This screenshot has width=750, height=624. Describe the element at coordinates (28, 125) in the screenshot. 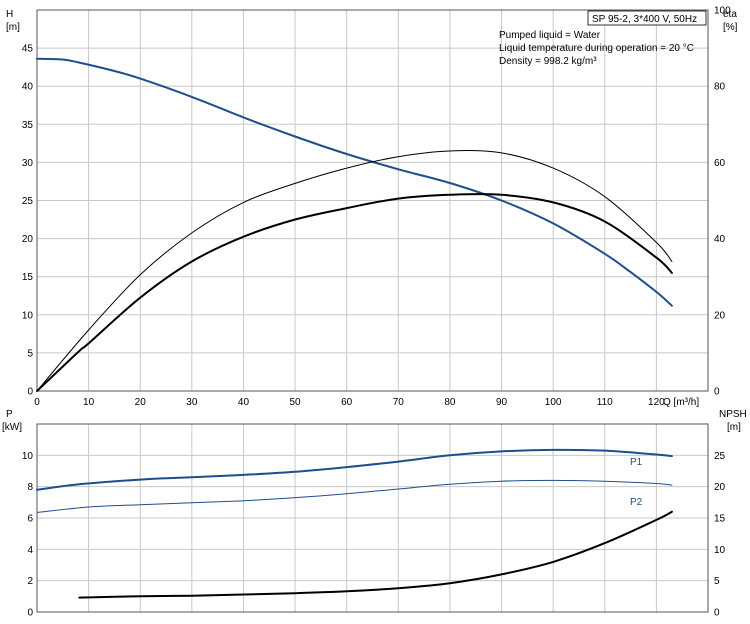

I see `upper-y-left-tick-label: 35` at that location.